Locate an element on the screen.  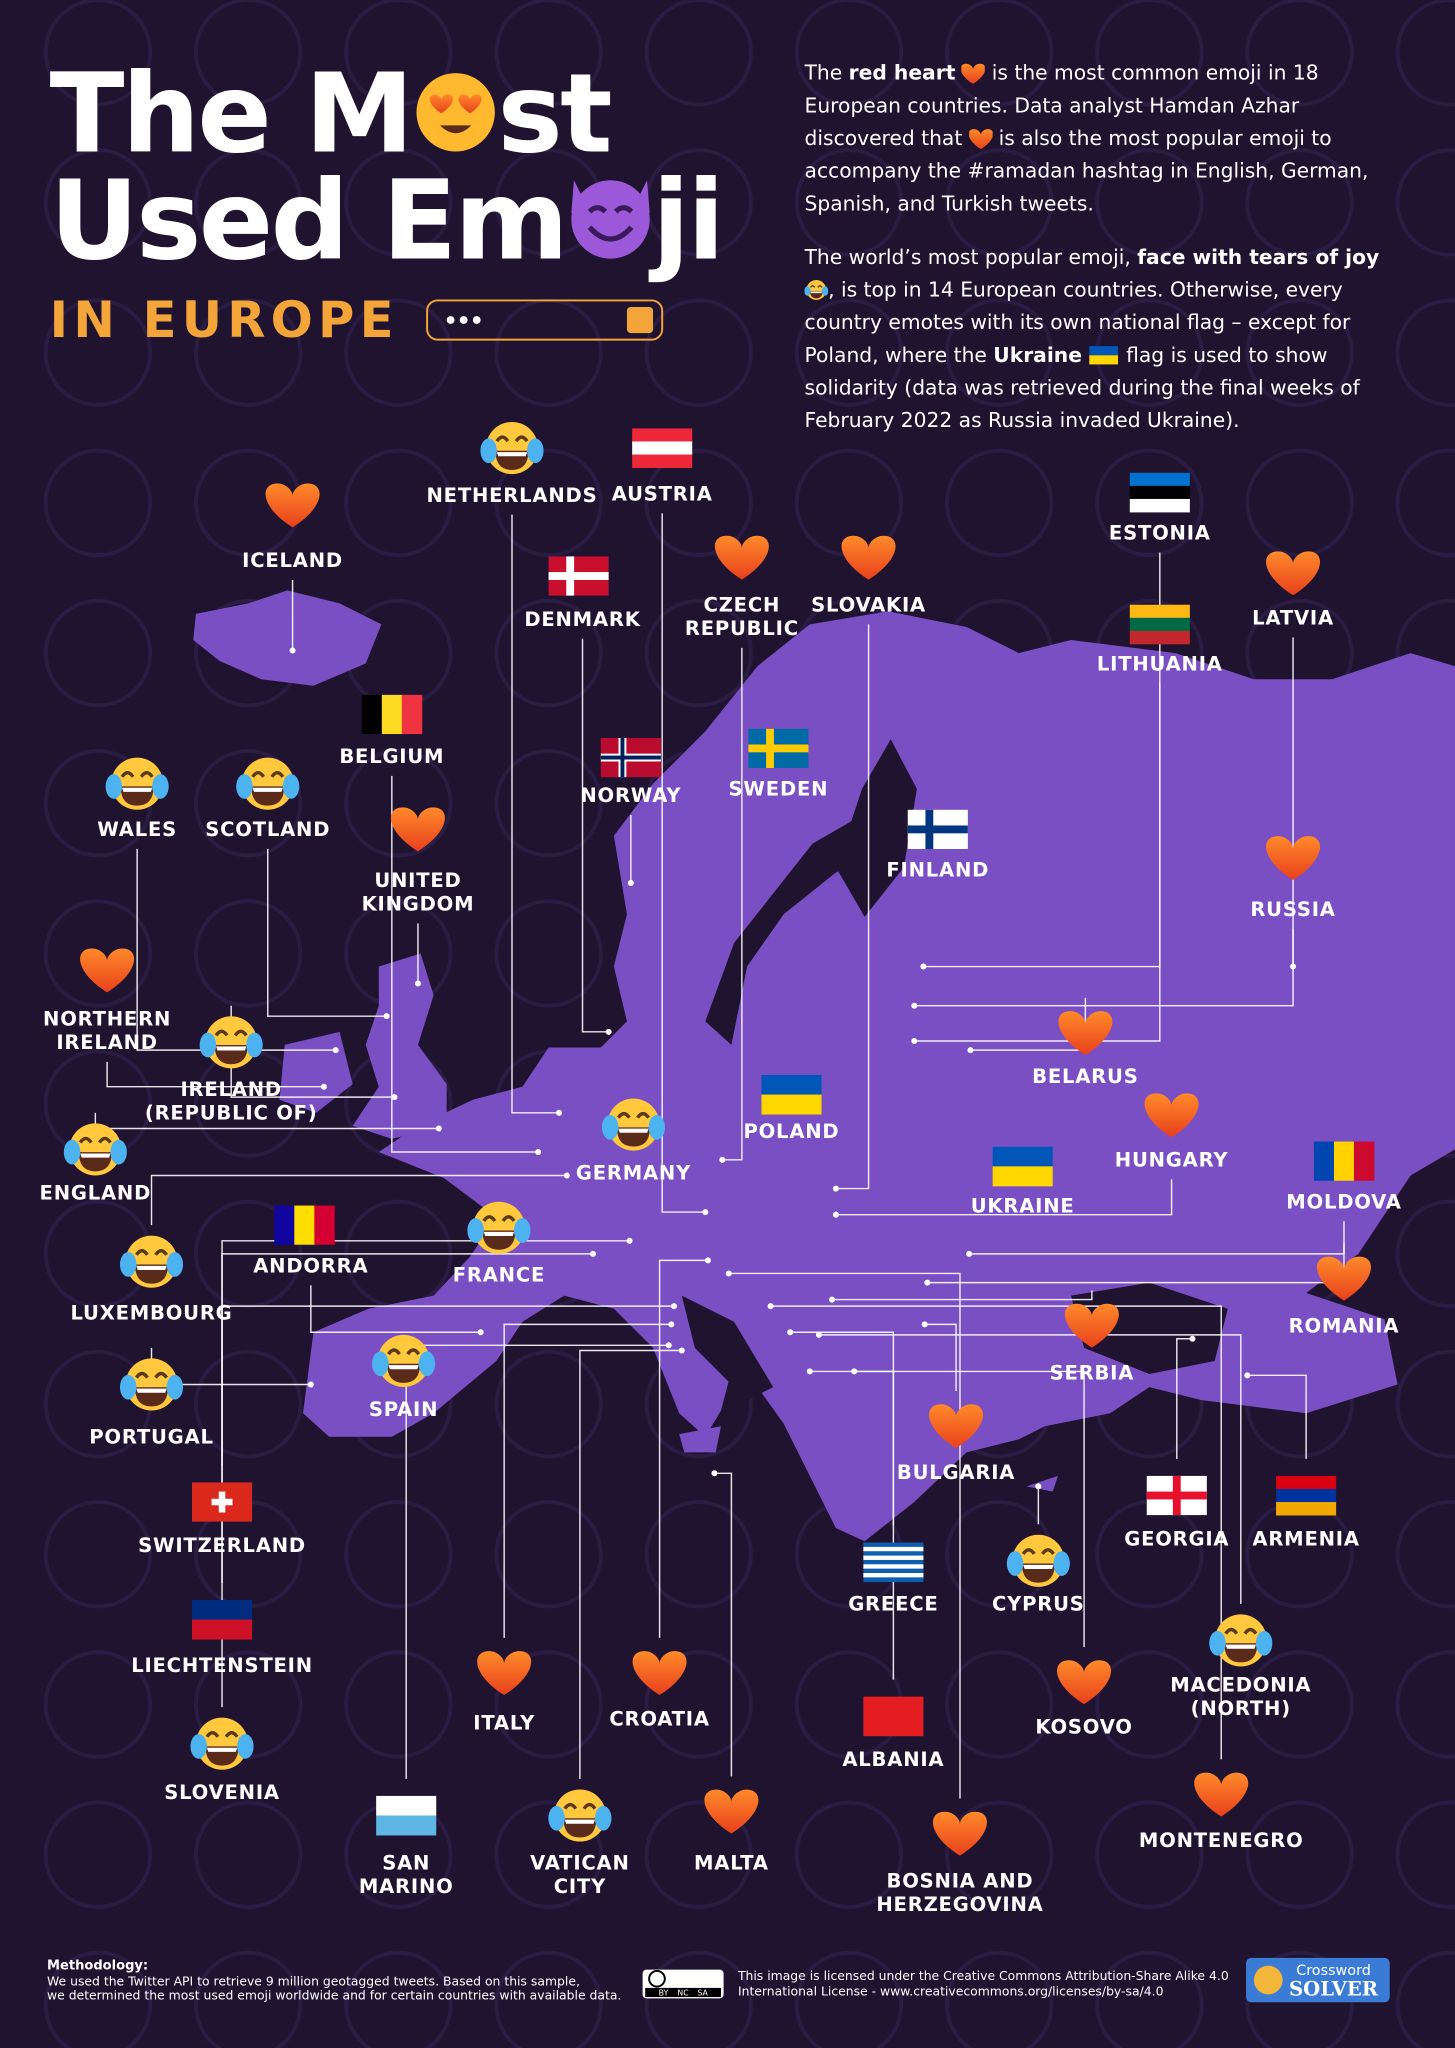
country-name: SWITZERLAND is located at coordinates (222, 1545).